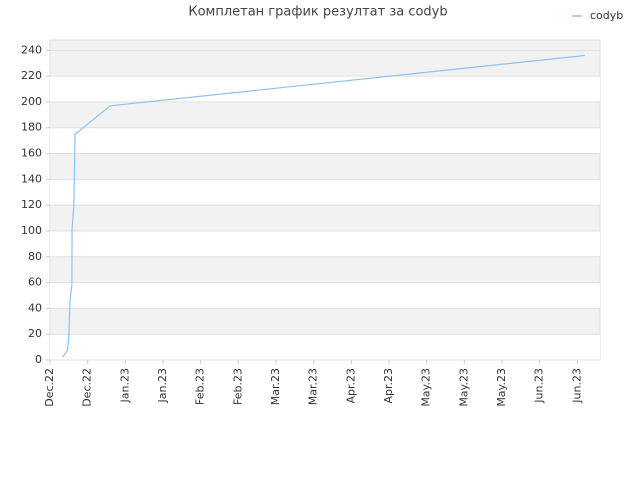 The image size is (640, 480). What do you see at coordinates (31, 127) in the screenshot?
I see `y-tick-label: 180` at bounding box center [31, 127].